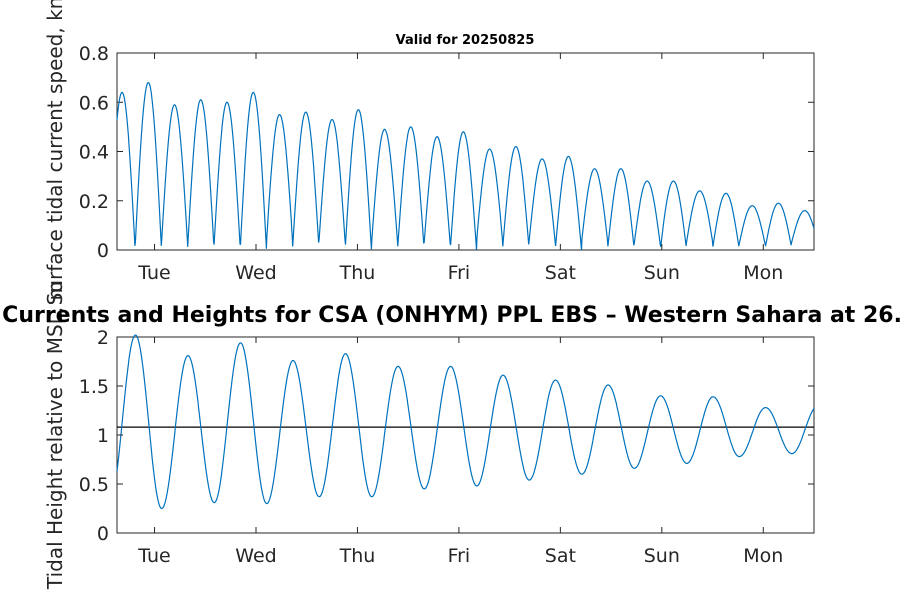 This screenshot has height=600, width=900. I want to click on height-y-axis-label: Tidal Height relative to MSL, m, so click(55, 435).